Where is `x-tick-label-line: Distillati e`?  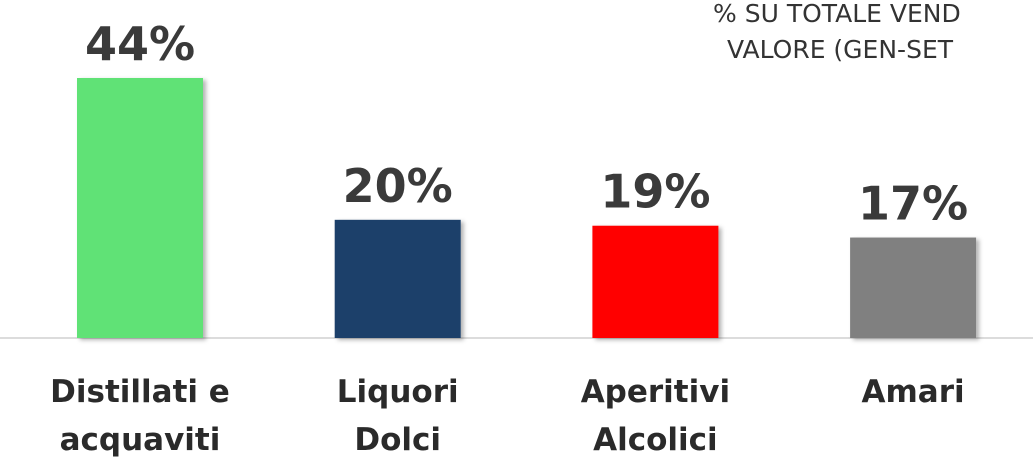
x-tick-label-line: Distillati e is located at coordinates (140, 392).